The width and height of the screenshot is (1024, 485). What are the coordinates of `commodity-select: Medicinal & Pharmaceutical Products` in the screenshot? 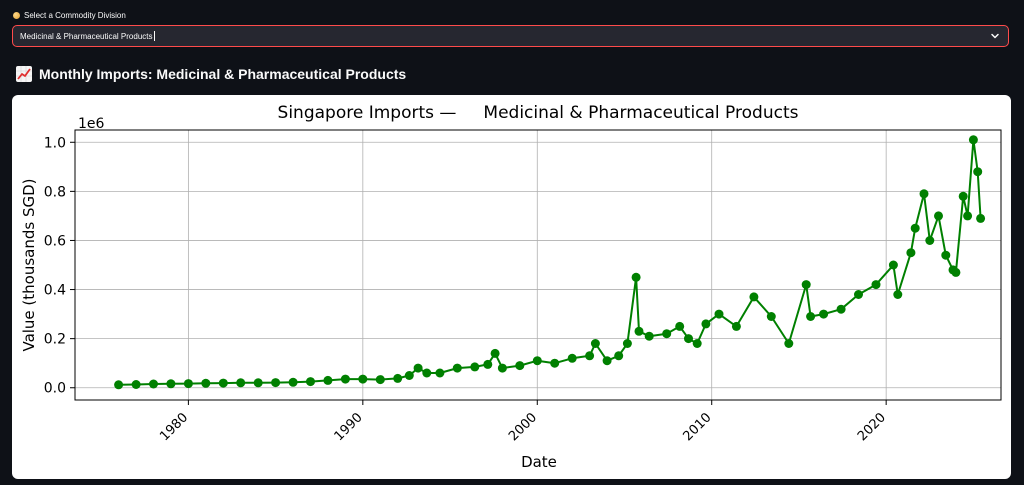 It's located at (510, 36).